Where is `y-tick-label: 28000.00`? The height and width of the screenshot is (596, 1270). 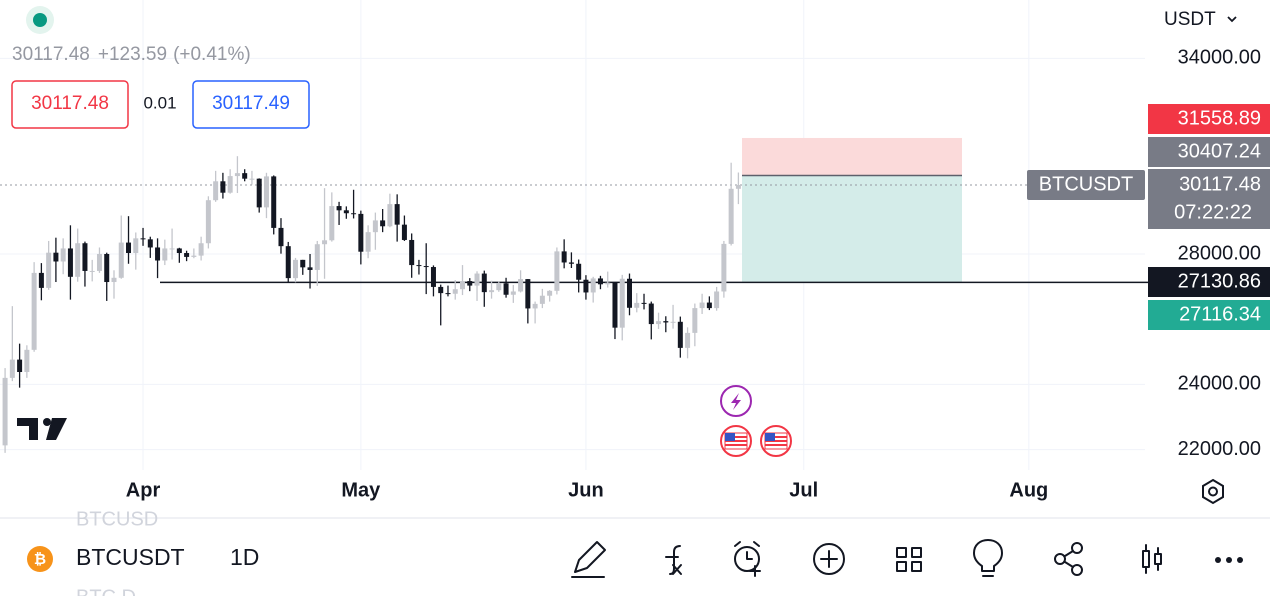
y-tick-label: 28000.00 is located at coordinates (1219, 253).